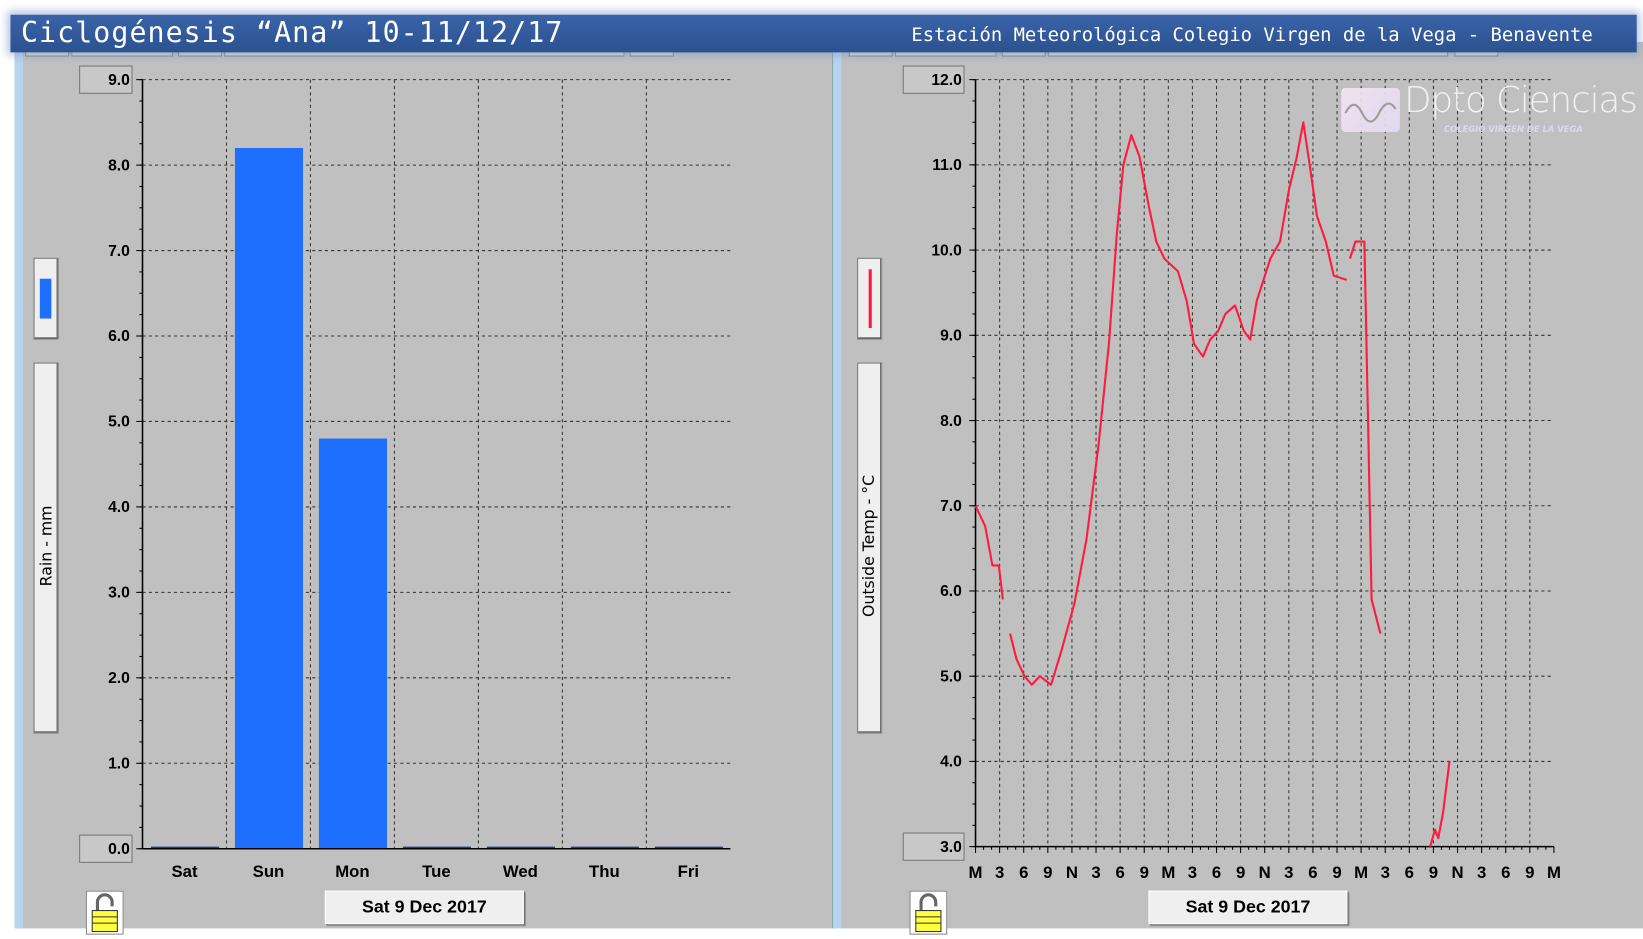 This screenshot has height=939, width=1643. What do you see at coordinates (119, 678) in the screenshot?
I see `y-tick-label: 2.0` at bounding box center [119, 678].